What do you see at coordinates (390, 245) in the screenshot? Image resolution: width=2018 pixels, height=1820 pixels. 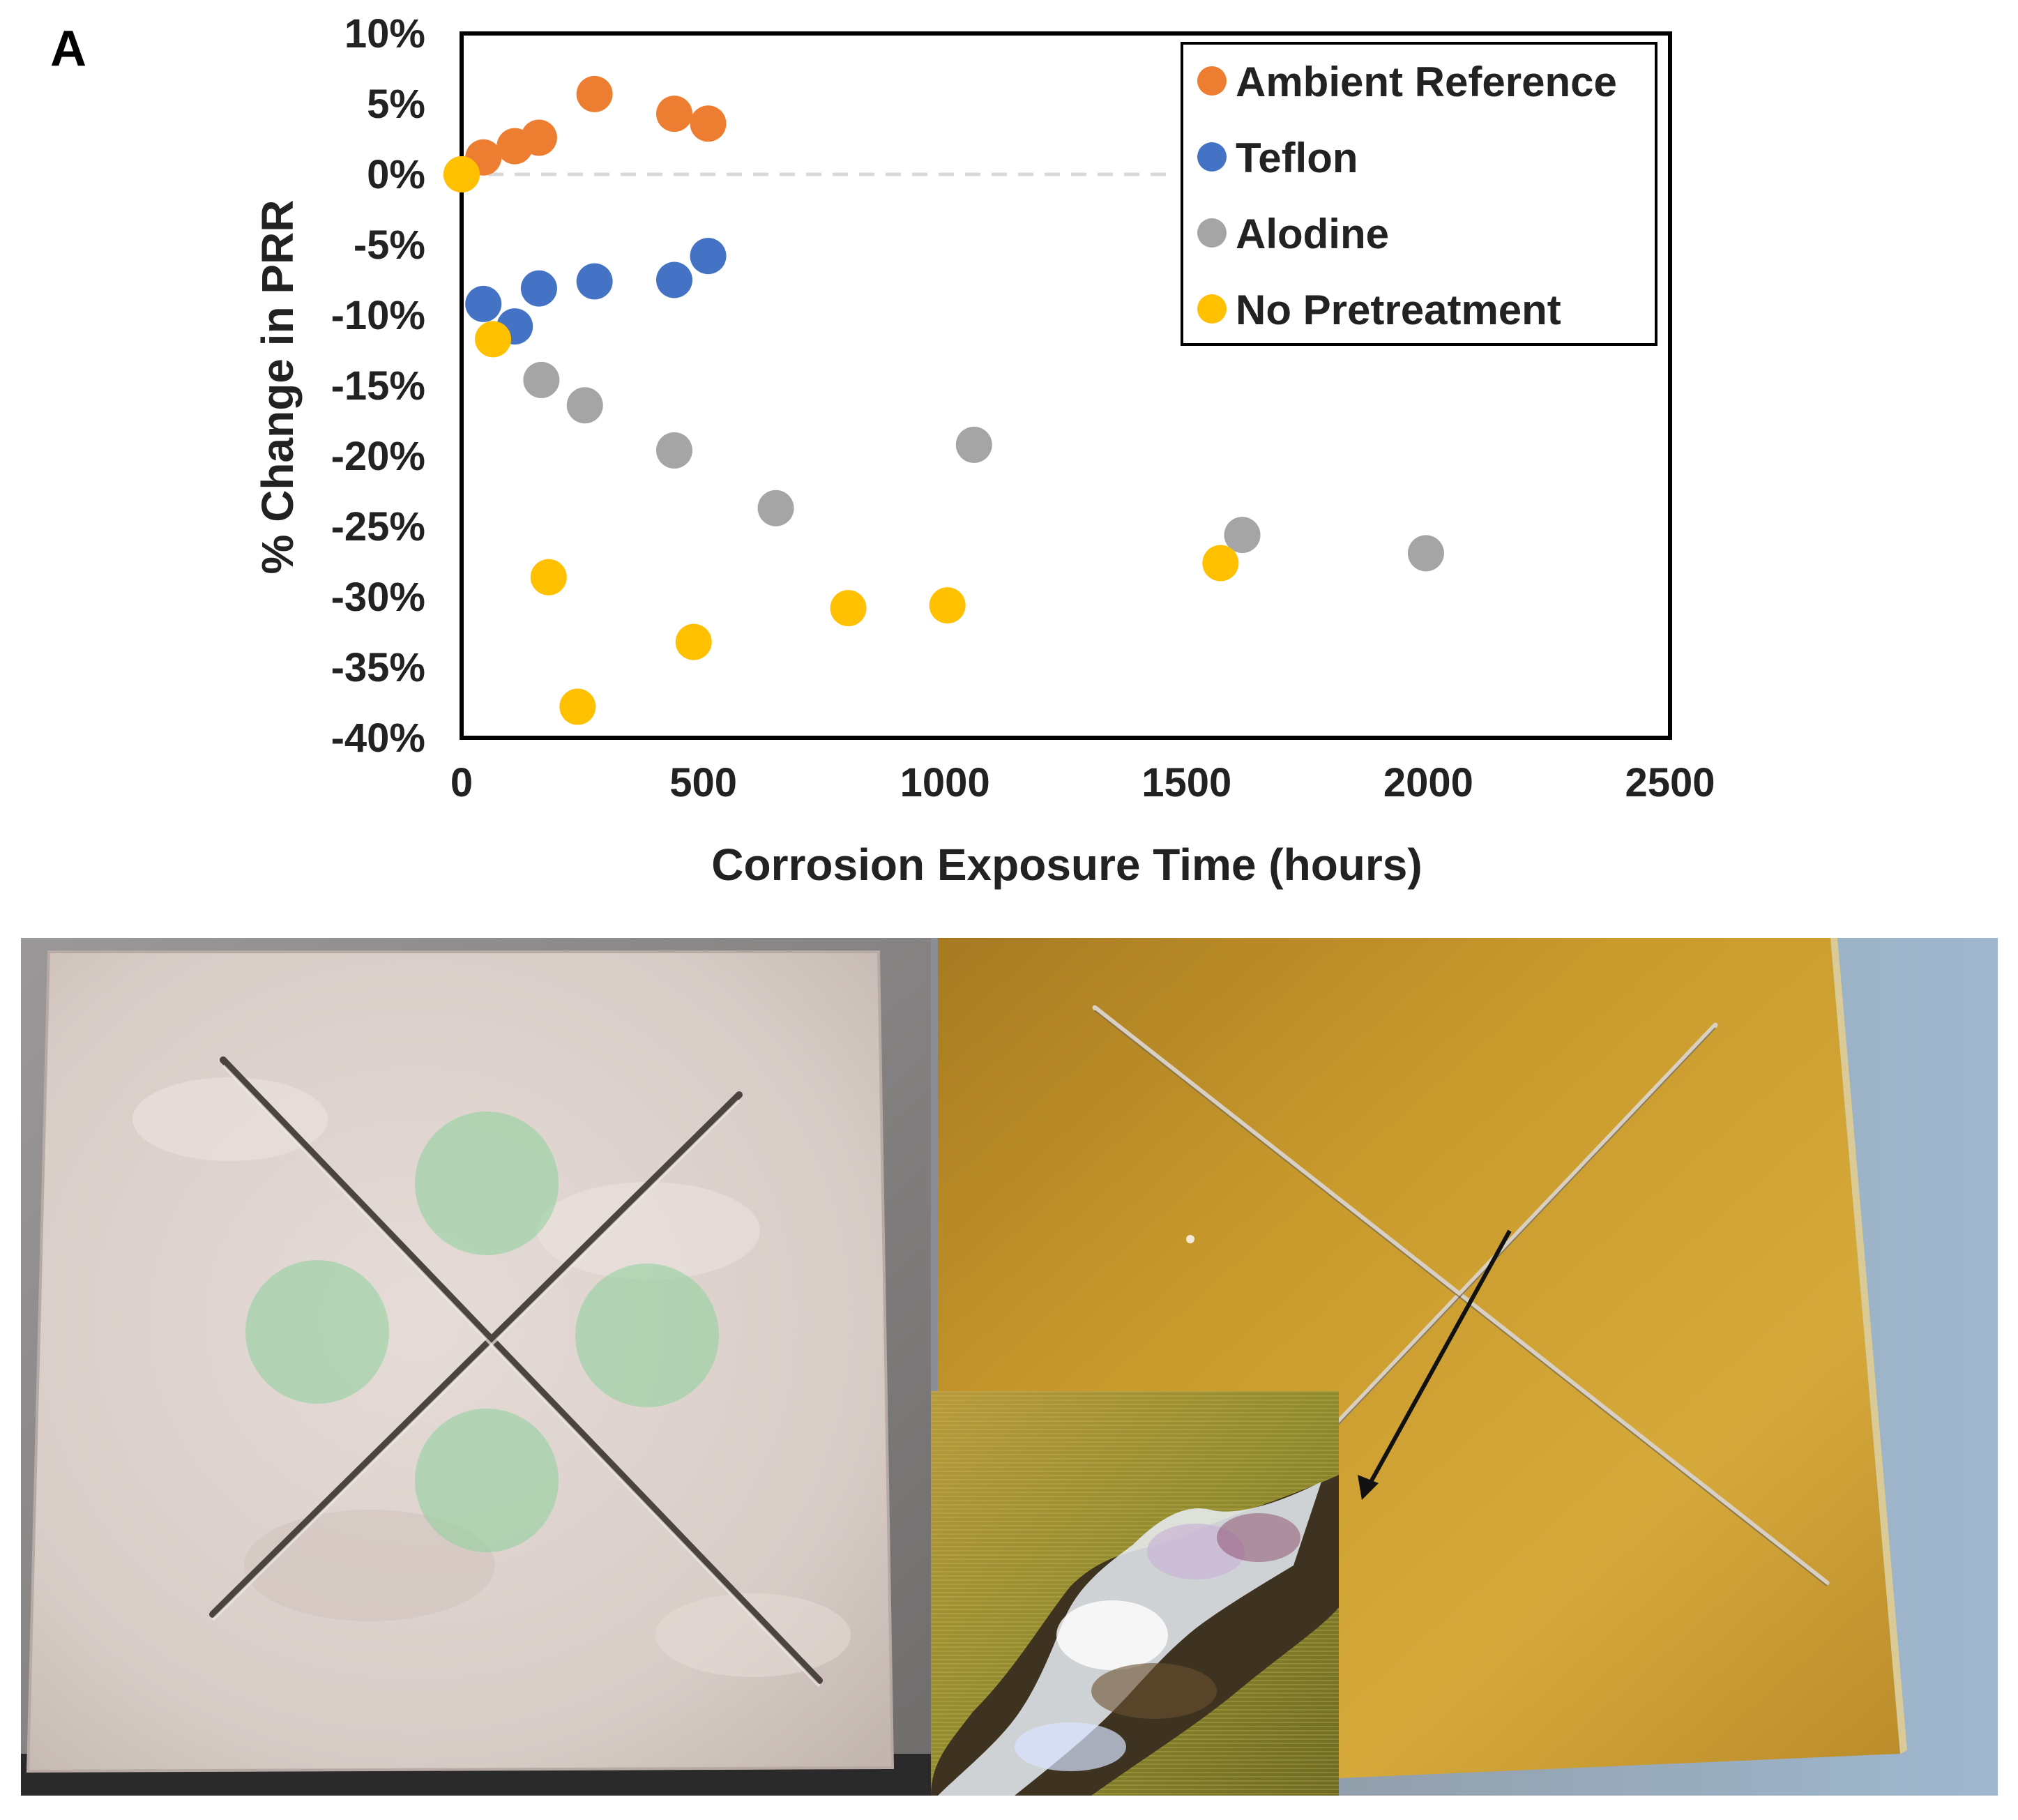 I see `y-tick-label: -5%` at bounding box center [390, 245].